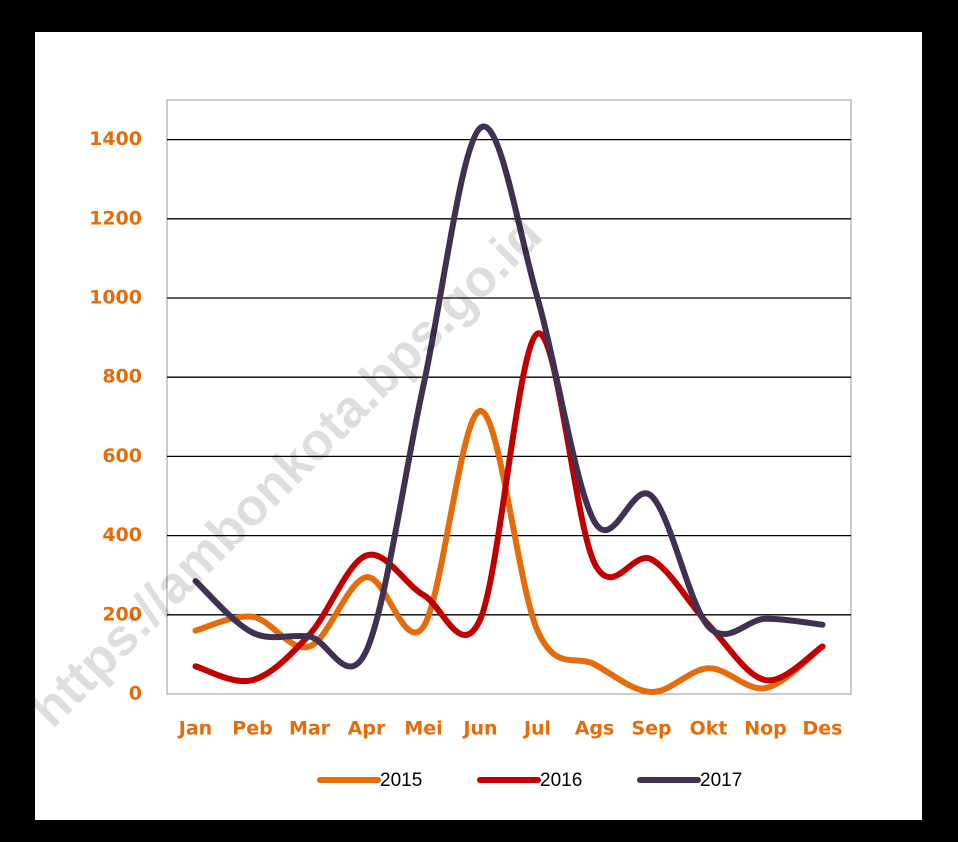 This screenshot has height=842, width=958. I want to click on x-tick-label: Jan, so click(194, 729).